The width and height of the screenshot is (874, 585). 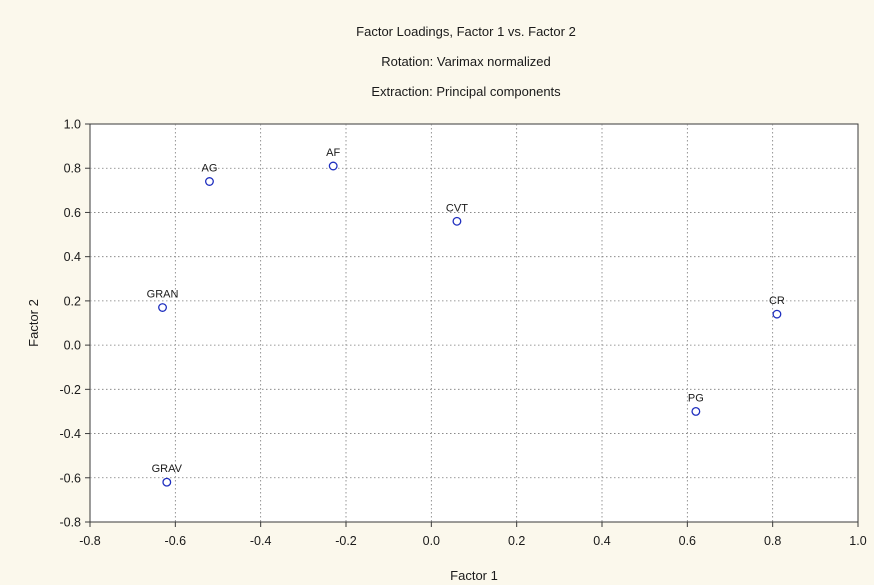 I want to click on chart-title: Factor Loadings, Factor 1 vs. Factor 2, so click(x=466, y=31).